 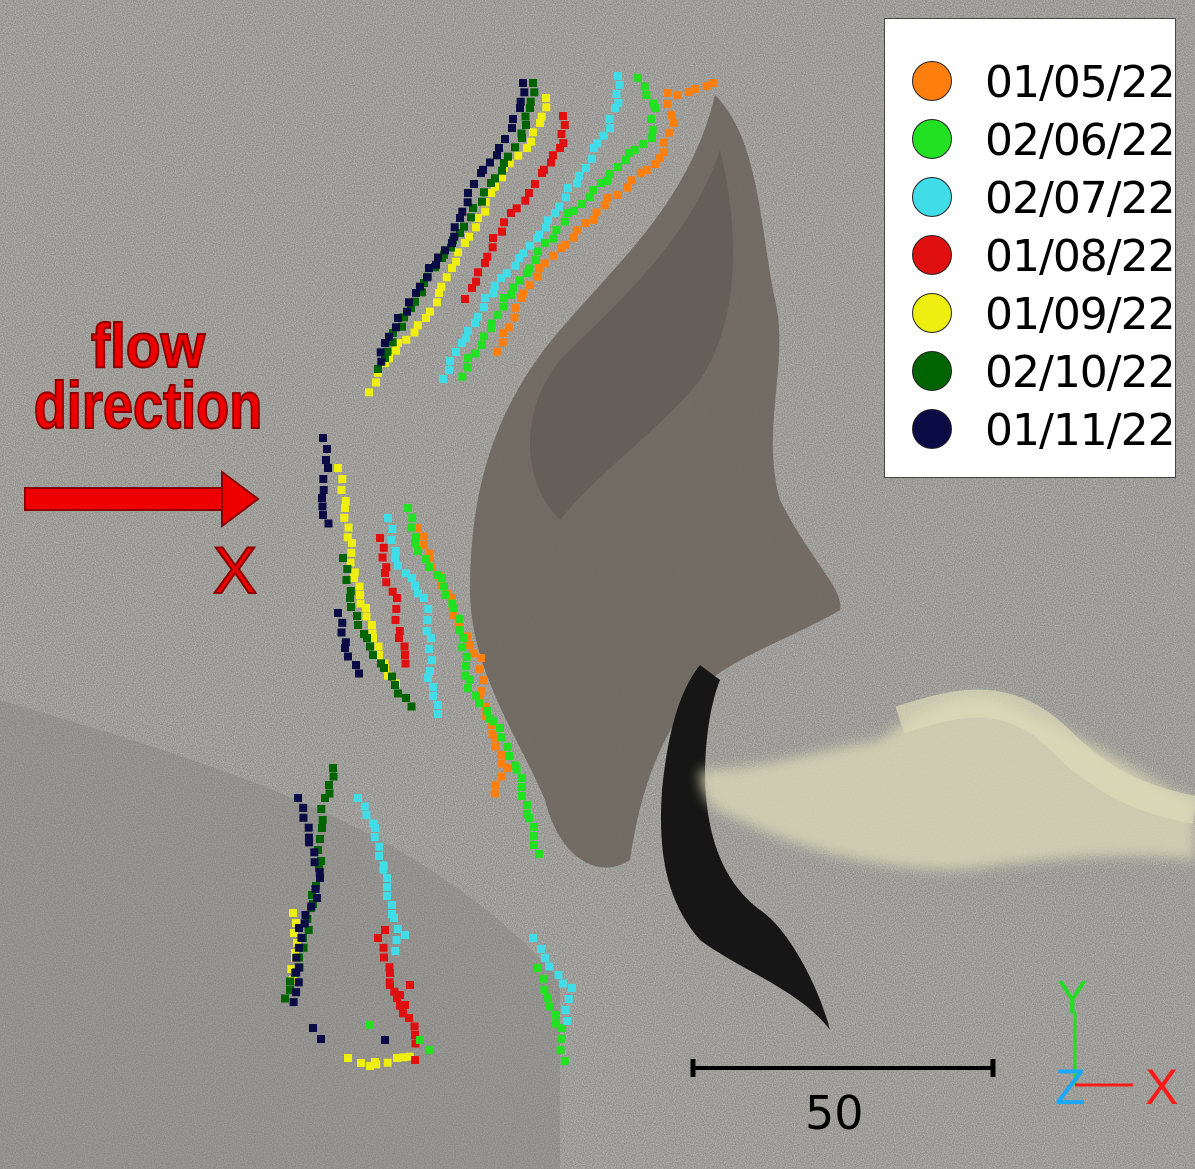 I want to click on legend-date-label: 01/08/22, so click(x=1080, y=256).